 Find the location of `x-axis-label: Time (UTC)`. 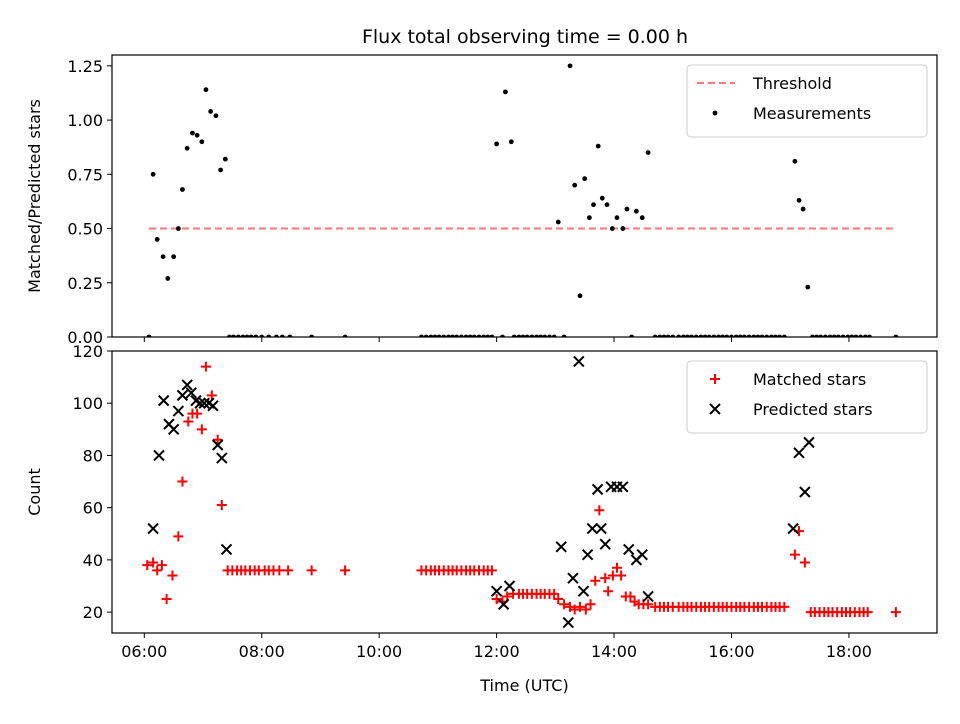

x-axis-label: Time (UTC) is located at coordinates (523, 685).